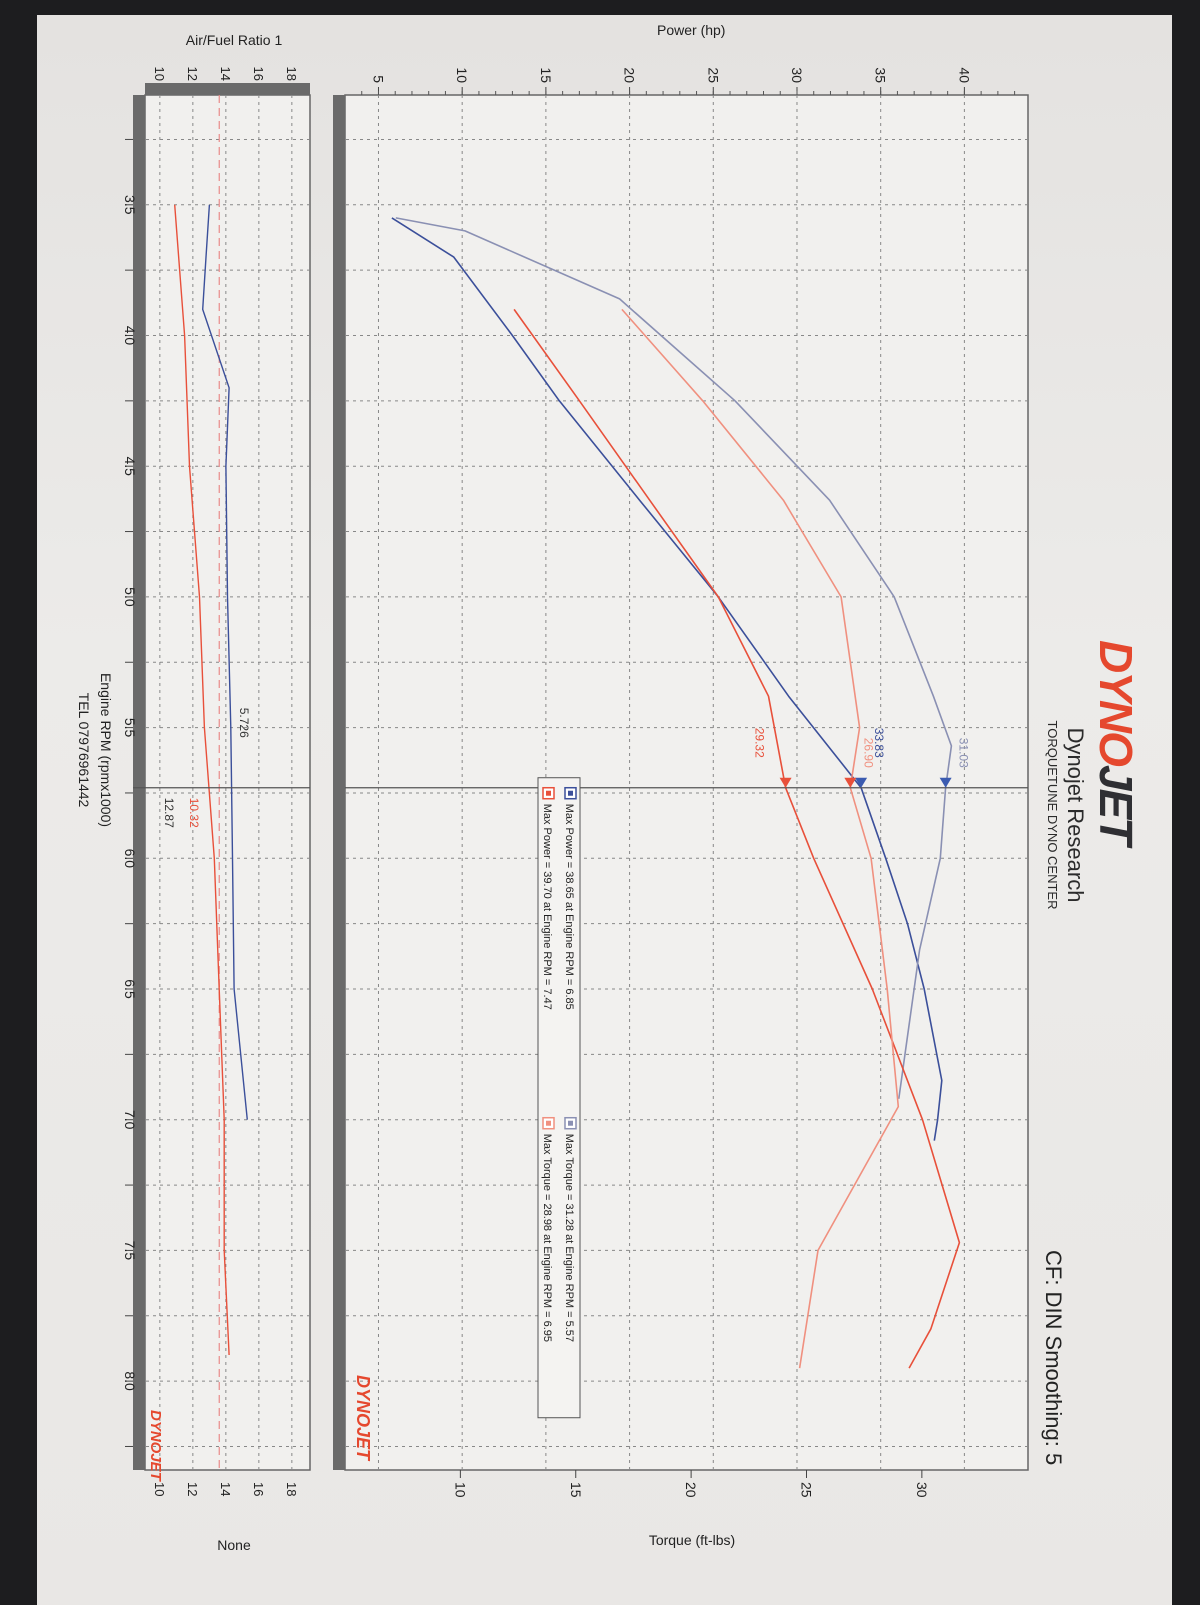  What do you see at coordinates (155, 1446) in the screenshot?
I see `afr-watermark-logo: DYNOJET` at bounding box center [155, 1446].